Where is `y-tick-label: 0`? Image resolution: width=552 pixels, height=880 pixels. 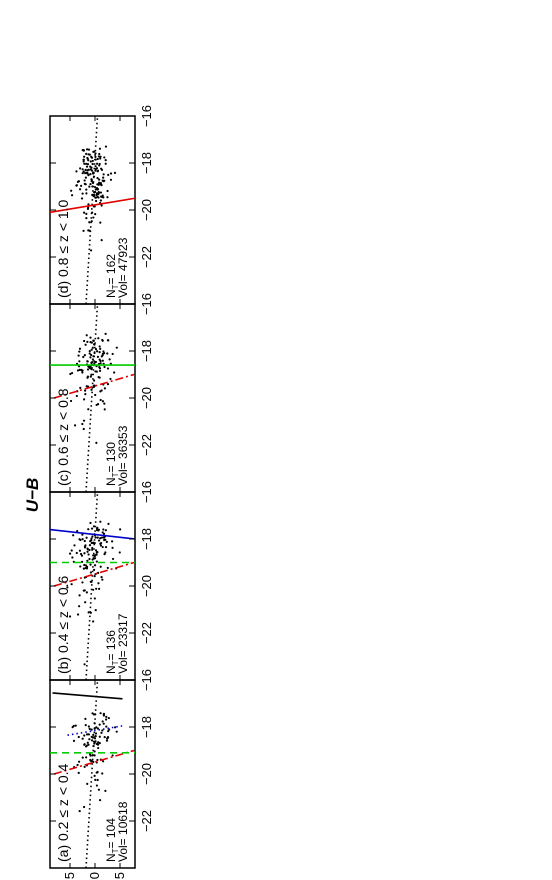 y-tick-label: 0 is located at coordinates (94, 875).